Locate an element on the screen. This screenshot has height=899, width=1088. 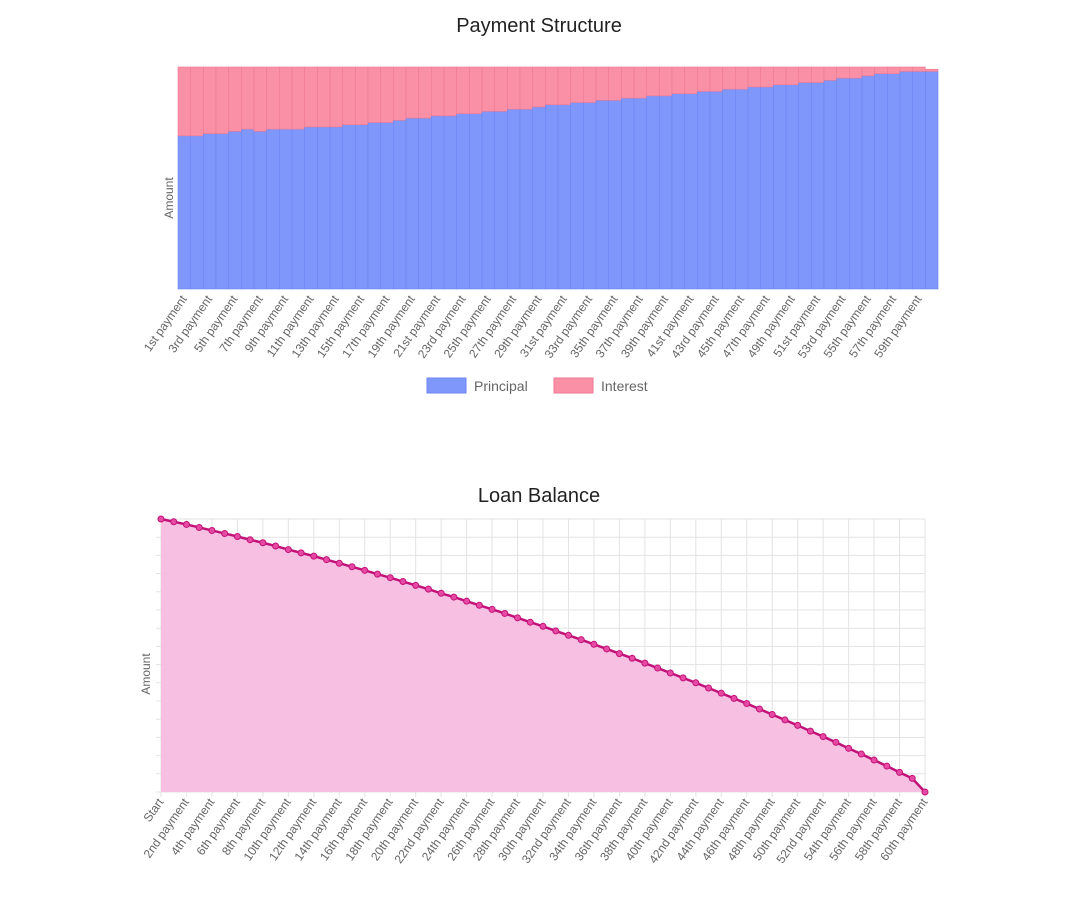
balance-point-37th-payment is located at coordinates (632, 658).